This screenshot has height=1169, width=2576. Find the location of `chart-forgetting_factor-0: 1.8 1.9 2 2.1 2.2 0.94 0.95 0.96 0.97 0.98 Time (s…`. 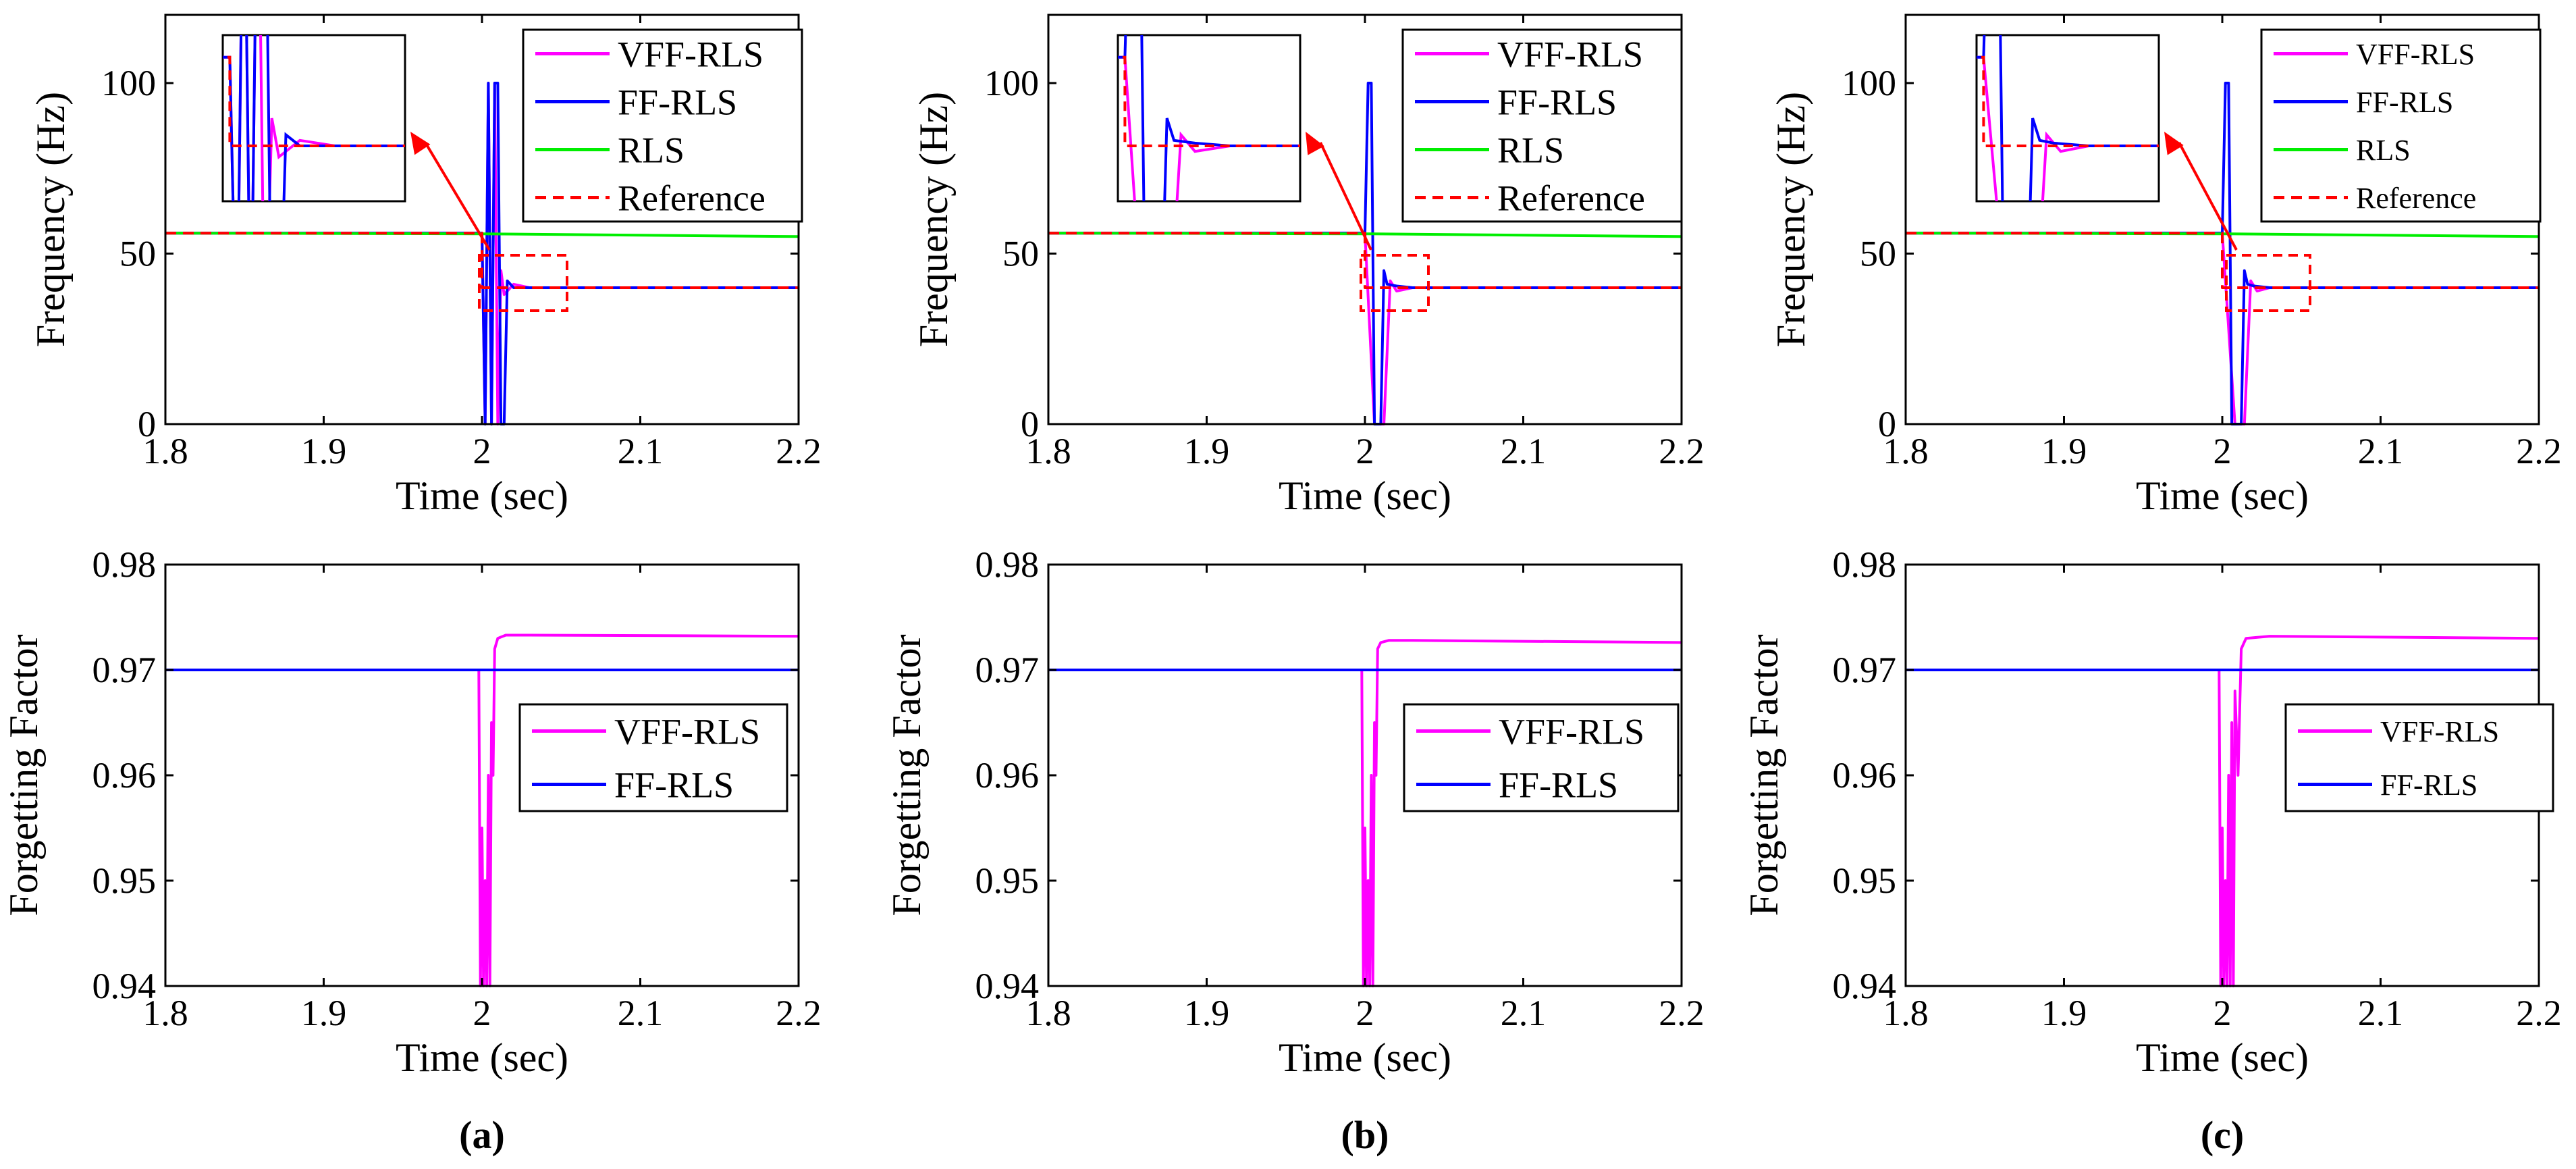

chart-forgetting_factor-0: 1.8 1.9 2 2.1 2.2 0.94 0.95 0.96 0.97 0.98 Time (s… is located at coordinates (412, 812).